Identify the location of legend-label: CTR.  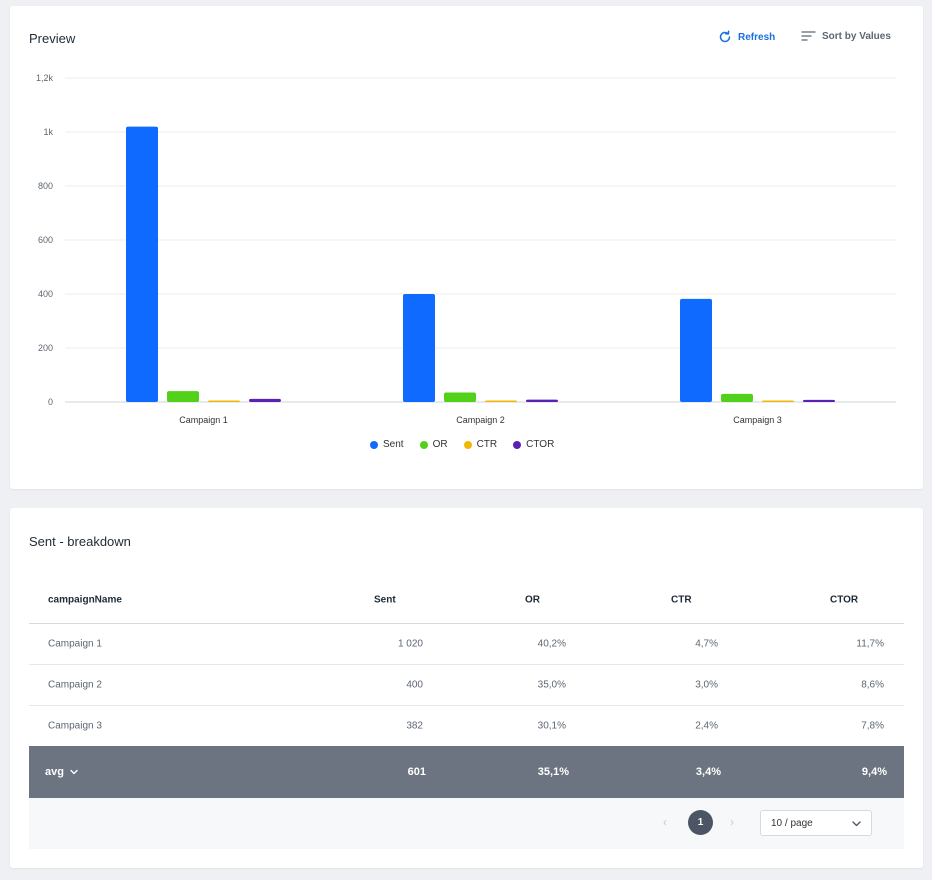
(487, 444).